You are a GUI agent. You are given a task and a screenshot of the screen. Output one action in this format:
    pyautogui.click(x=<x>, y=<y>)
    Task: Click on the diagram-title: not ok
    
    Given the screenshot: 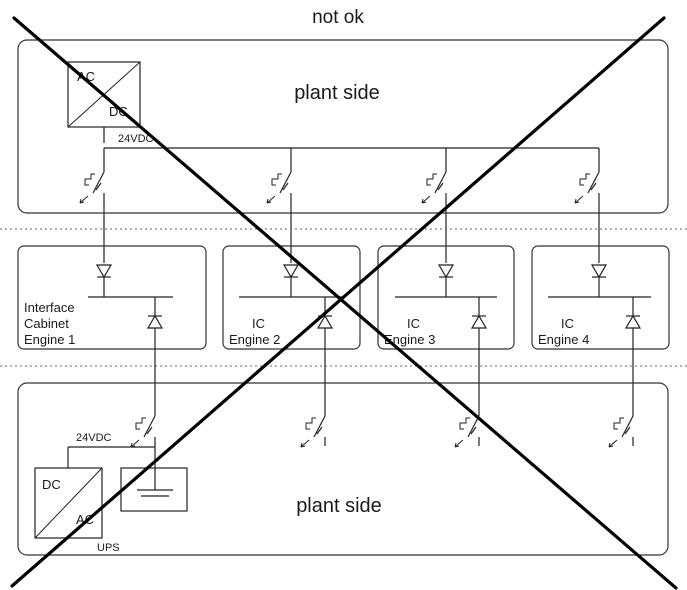 What is the action you would take?
    pyautogui.click(x=338, y=17)
    